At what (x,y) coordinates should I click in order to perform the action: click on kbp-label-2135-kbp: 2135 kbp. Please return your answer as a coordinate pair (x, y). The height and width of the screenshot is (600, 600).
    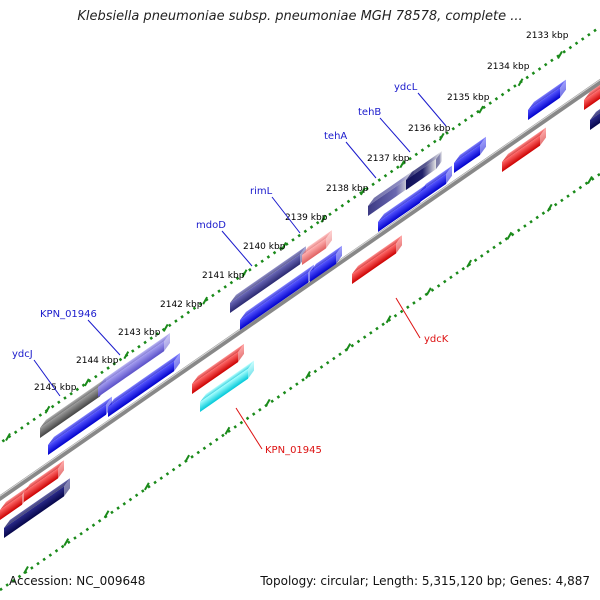
    Looking at the image, I should click on (468, 98).